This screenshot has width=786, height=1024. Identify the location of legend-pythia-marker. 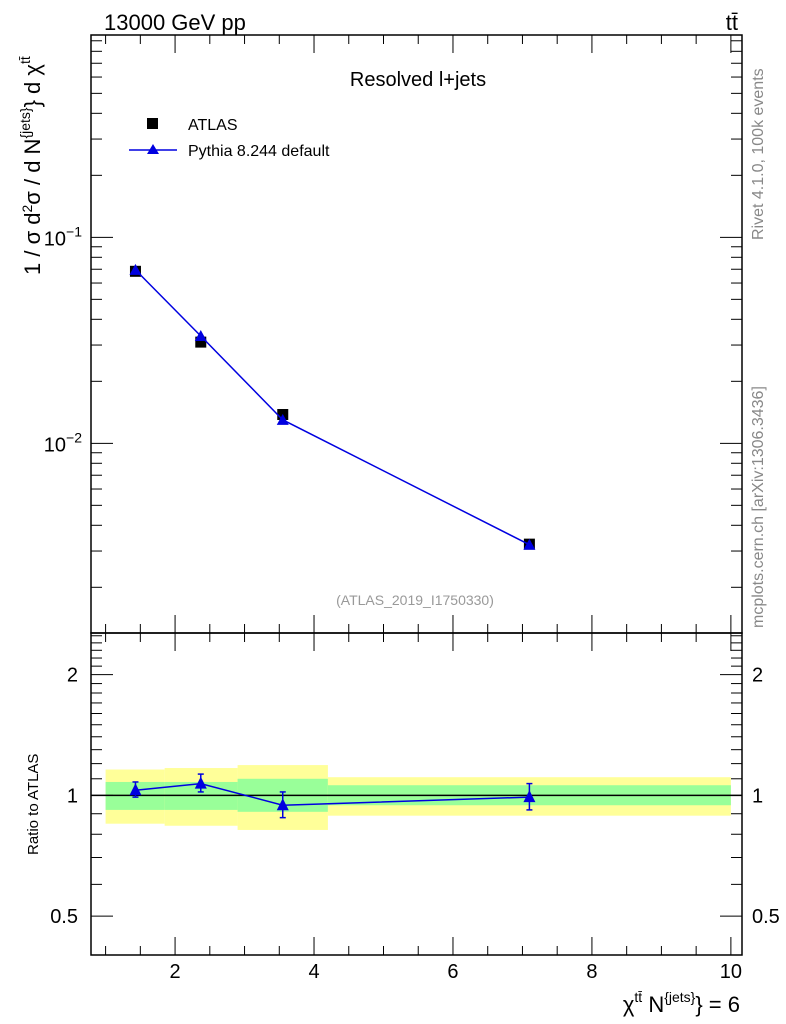
(153, 149).